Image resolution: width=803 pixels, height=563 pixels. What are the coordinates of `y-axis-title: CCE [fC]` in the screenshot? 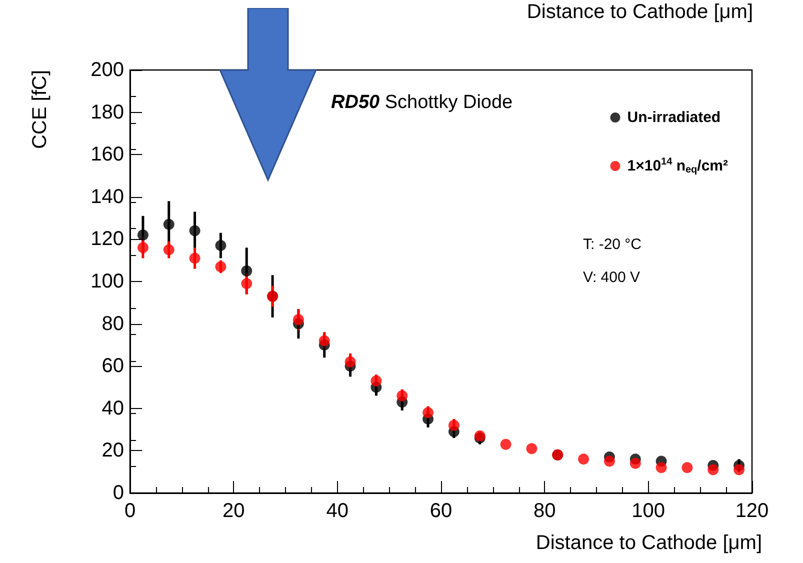 It's located at (40, 109).